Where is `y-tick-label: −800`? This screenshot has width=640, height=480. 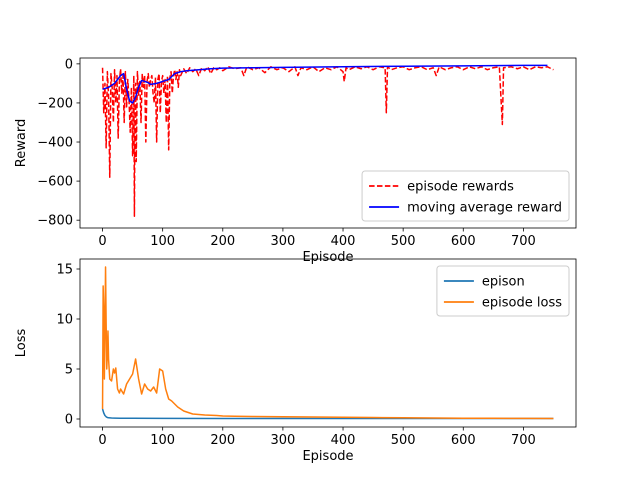
y-tick-label: −800 is located at coordinates (55, 221).